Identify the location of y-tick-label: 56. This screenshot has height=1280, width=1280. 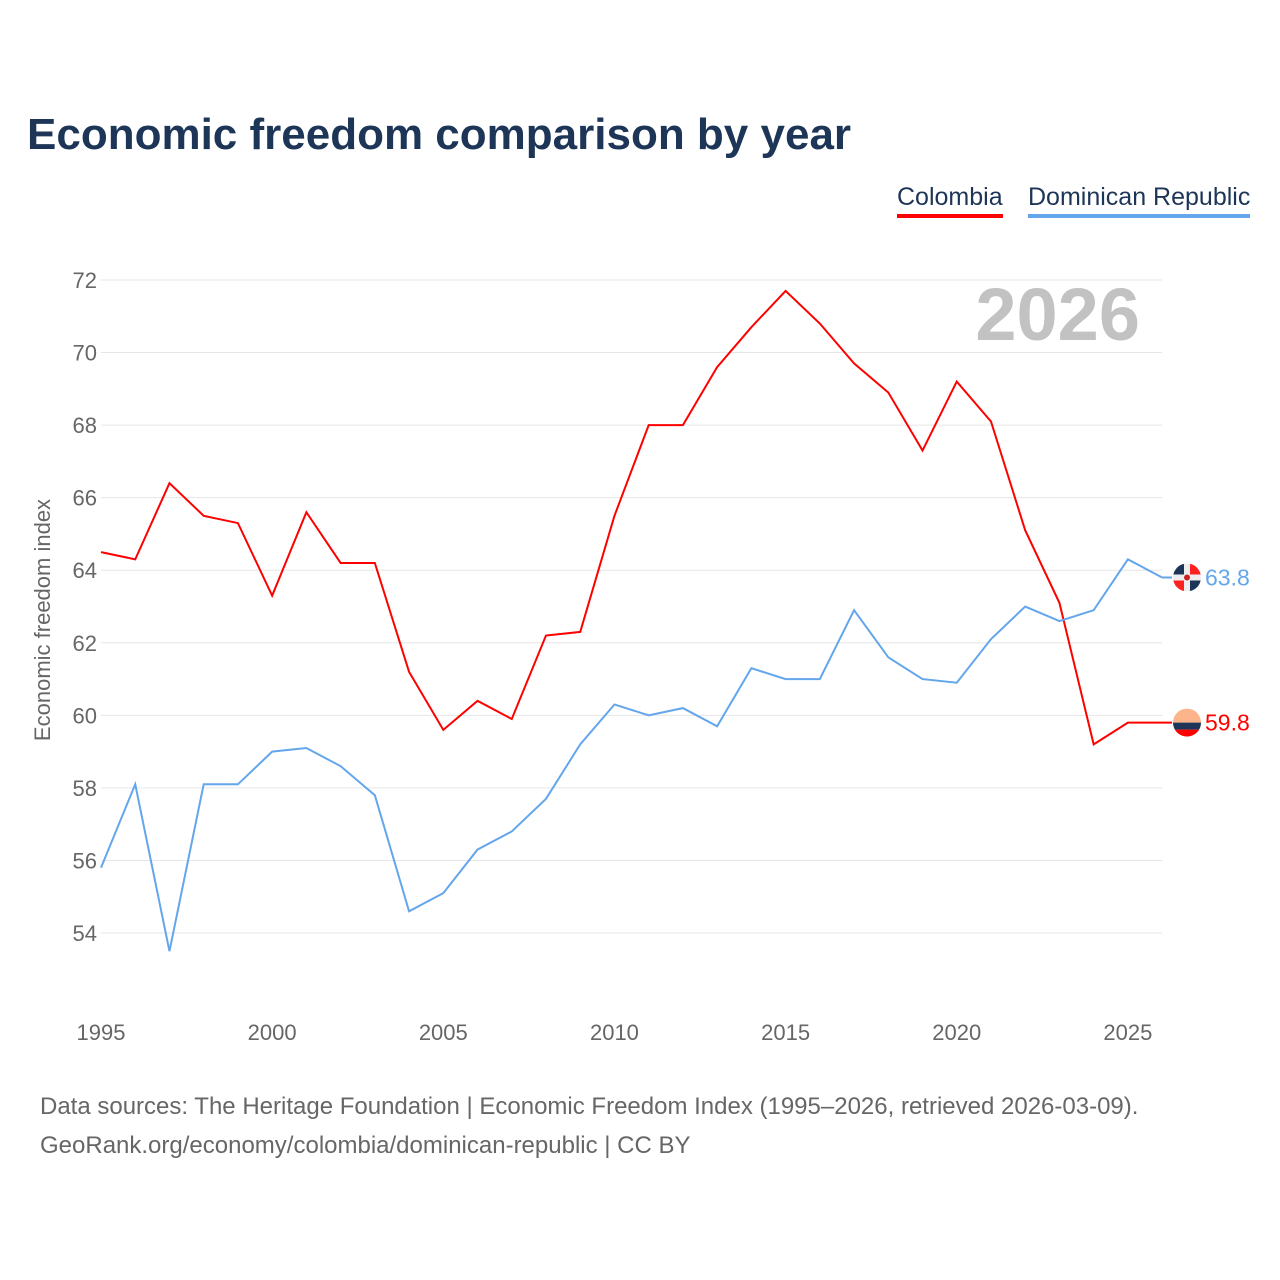
(85, 860).